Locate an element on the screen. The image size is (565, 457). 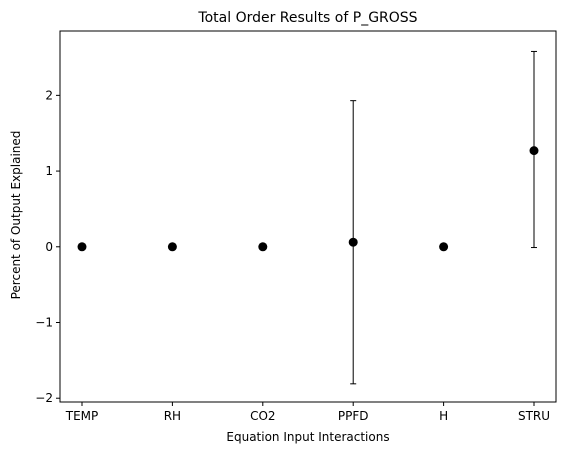
y-tick-label: 0 is located at coordinates (49, 247).